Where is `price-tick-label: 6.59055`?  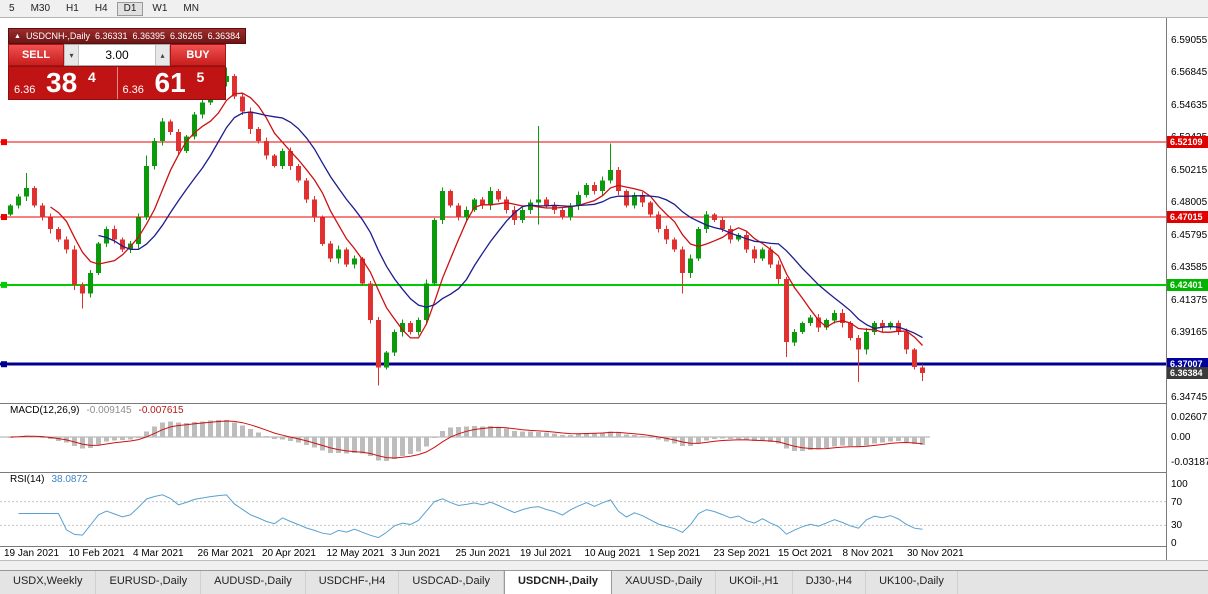 price-tick-label: 6.59055 is located at coordinates (1189, 40).